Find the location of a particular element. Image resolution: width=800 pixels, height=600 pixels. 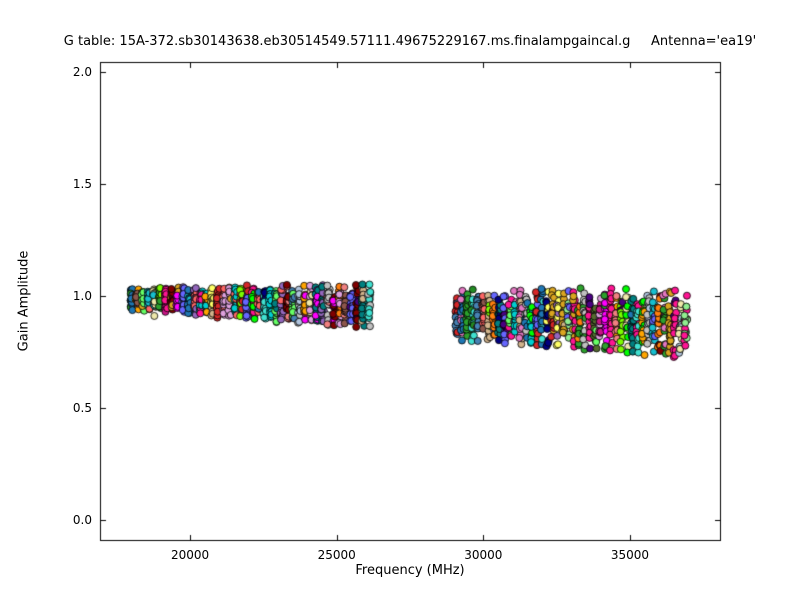

y-tick-label: 0.0 is located at coordinates (82, 519).